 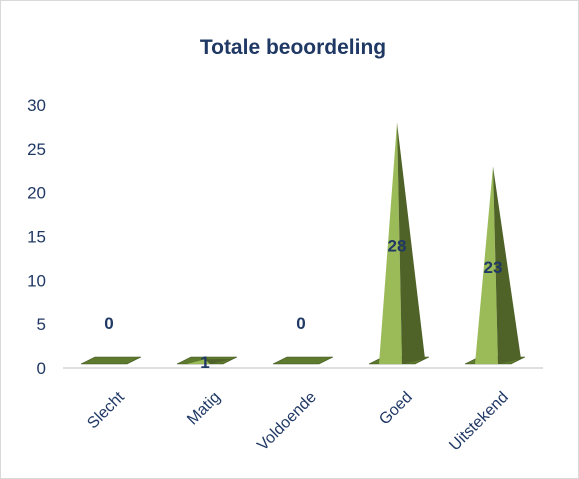 I want to click on bar-voldoende: 0, so click(x=303, y=339).